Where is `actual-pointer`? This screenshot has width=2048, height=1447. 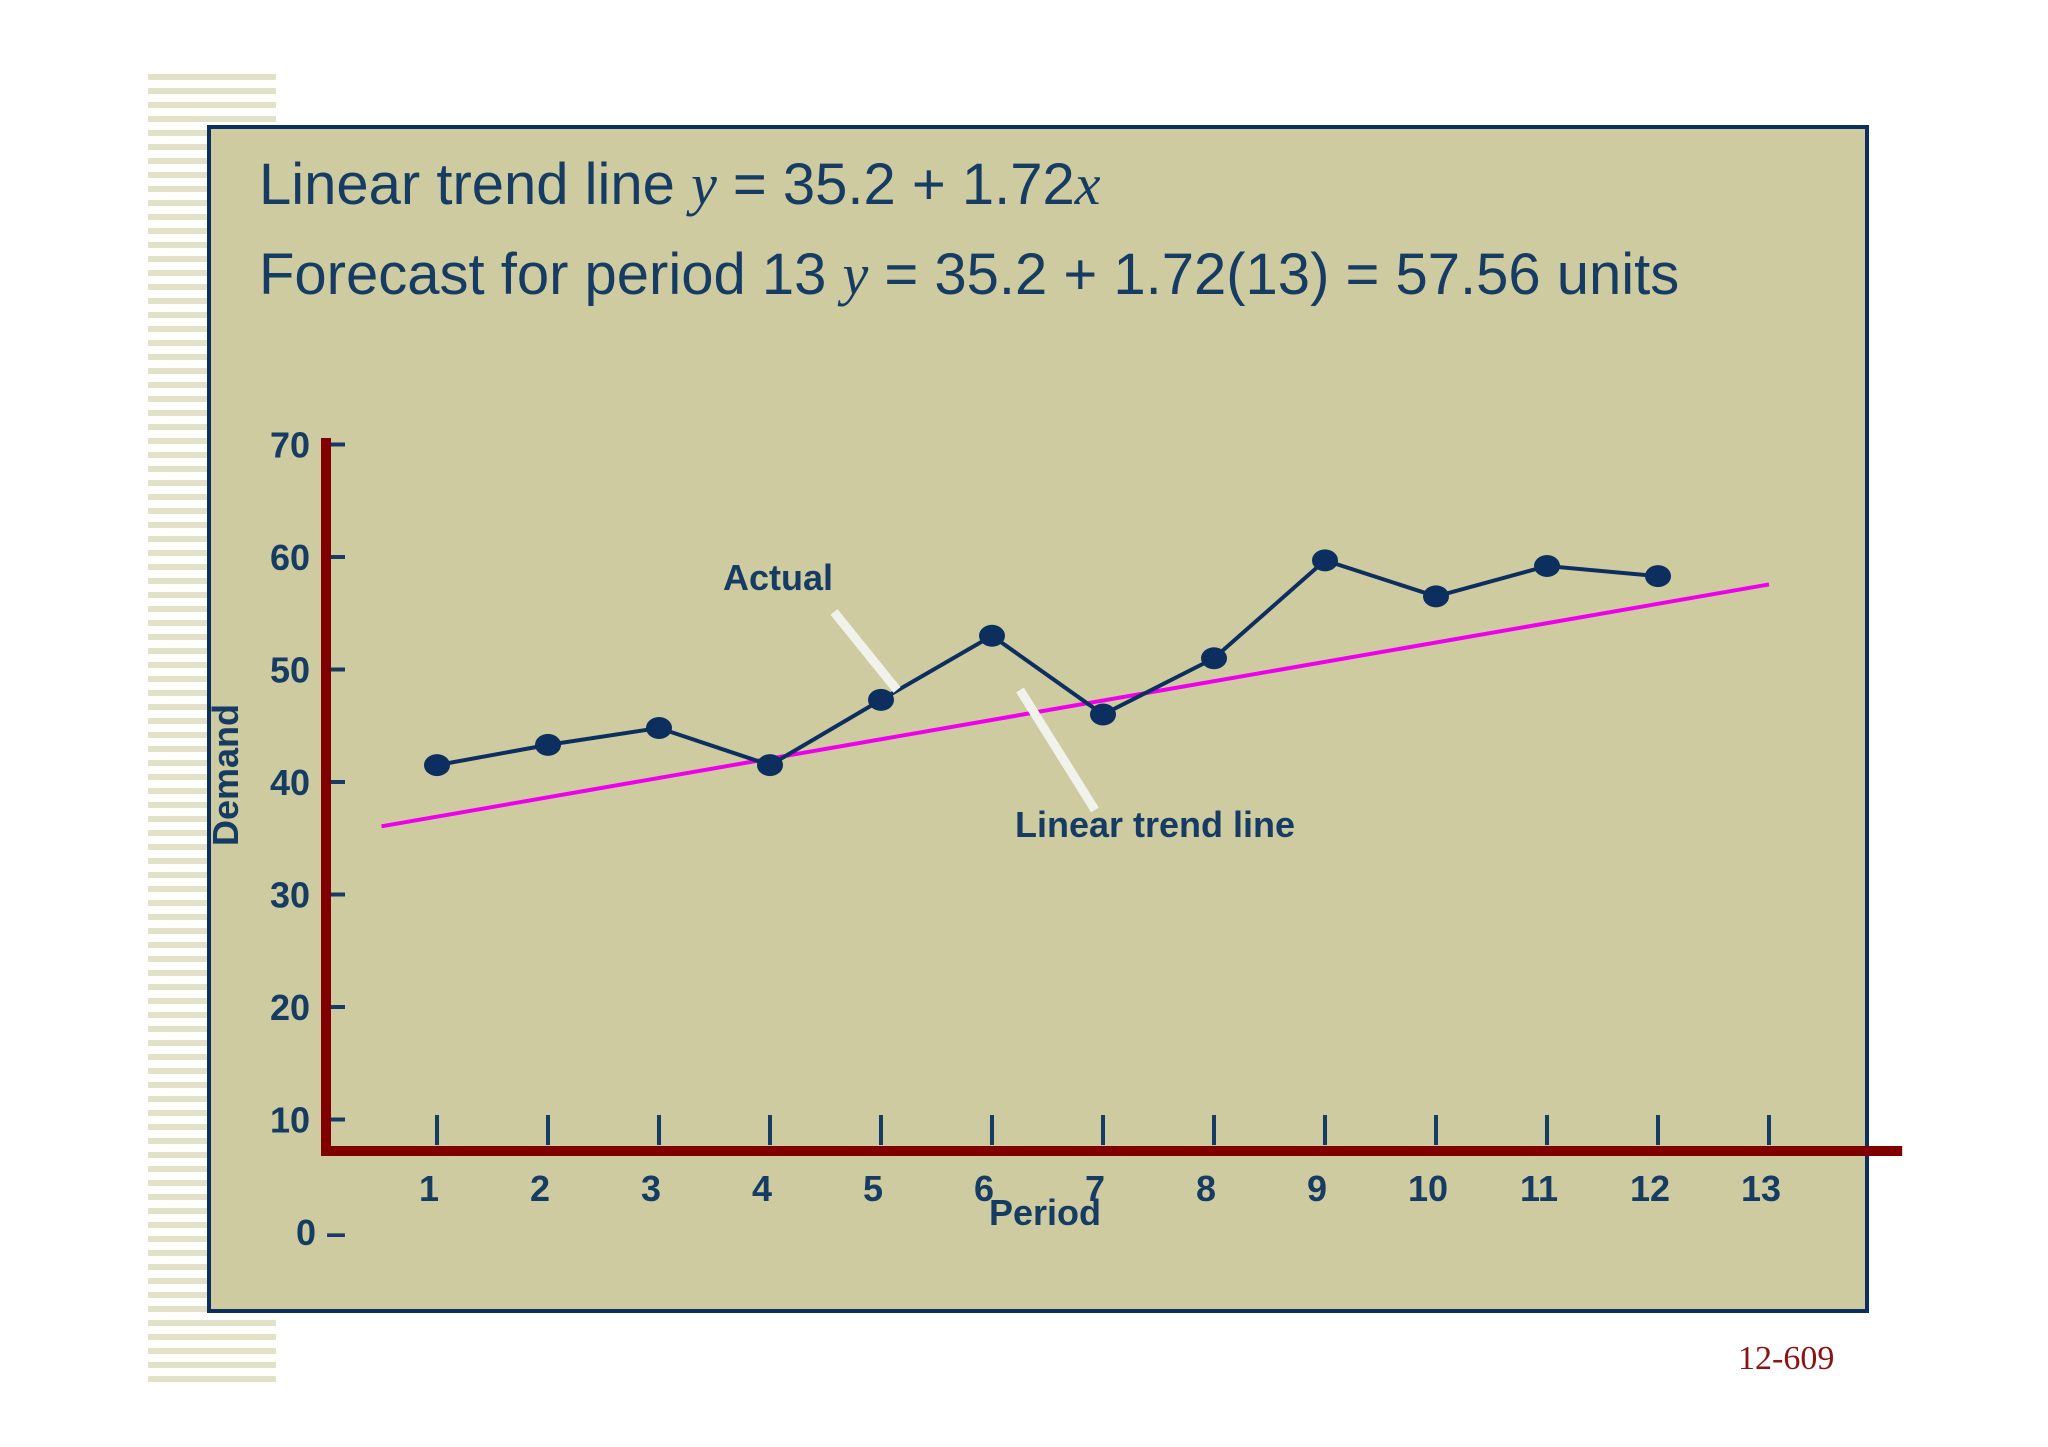 actual-pointer is located at coordinates (865, 651).